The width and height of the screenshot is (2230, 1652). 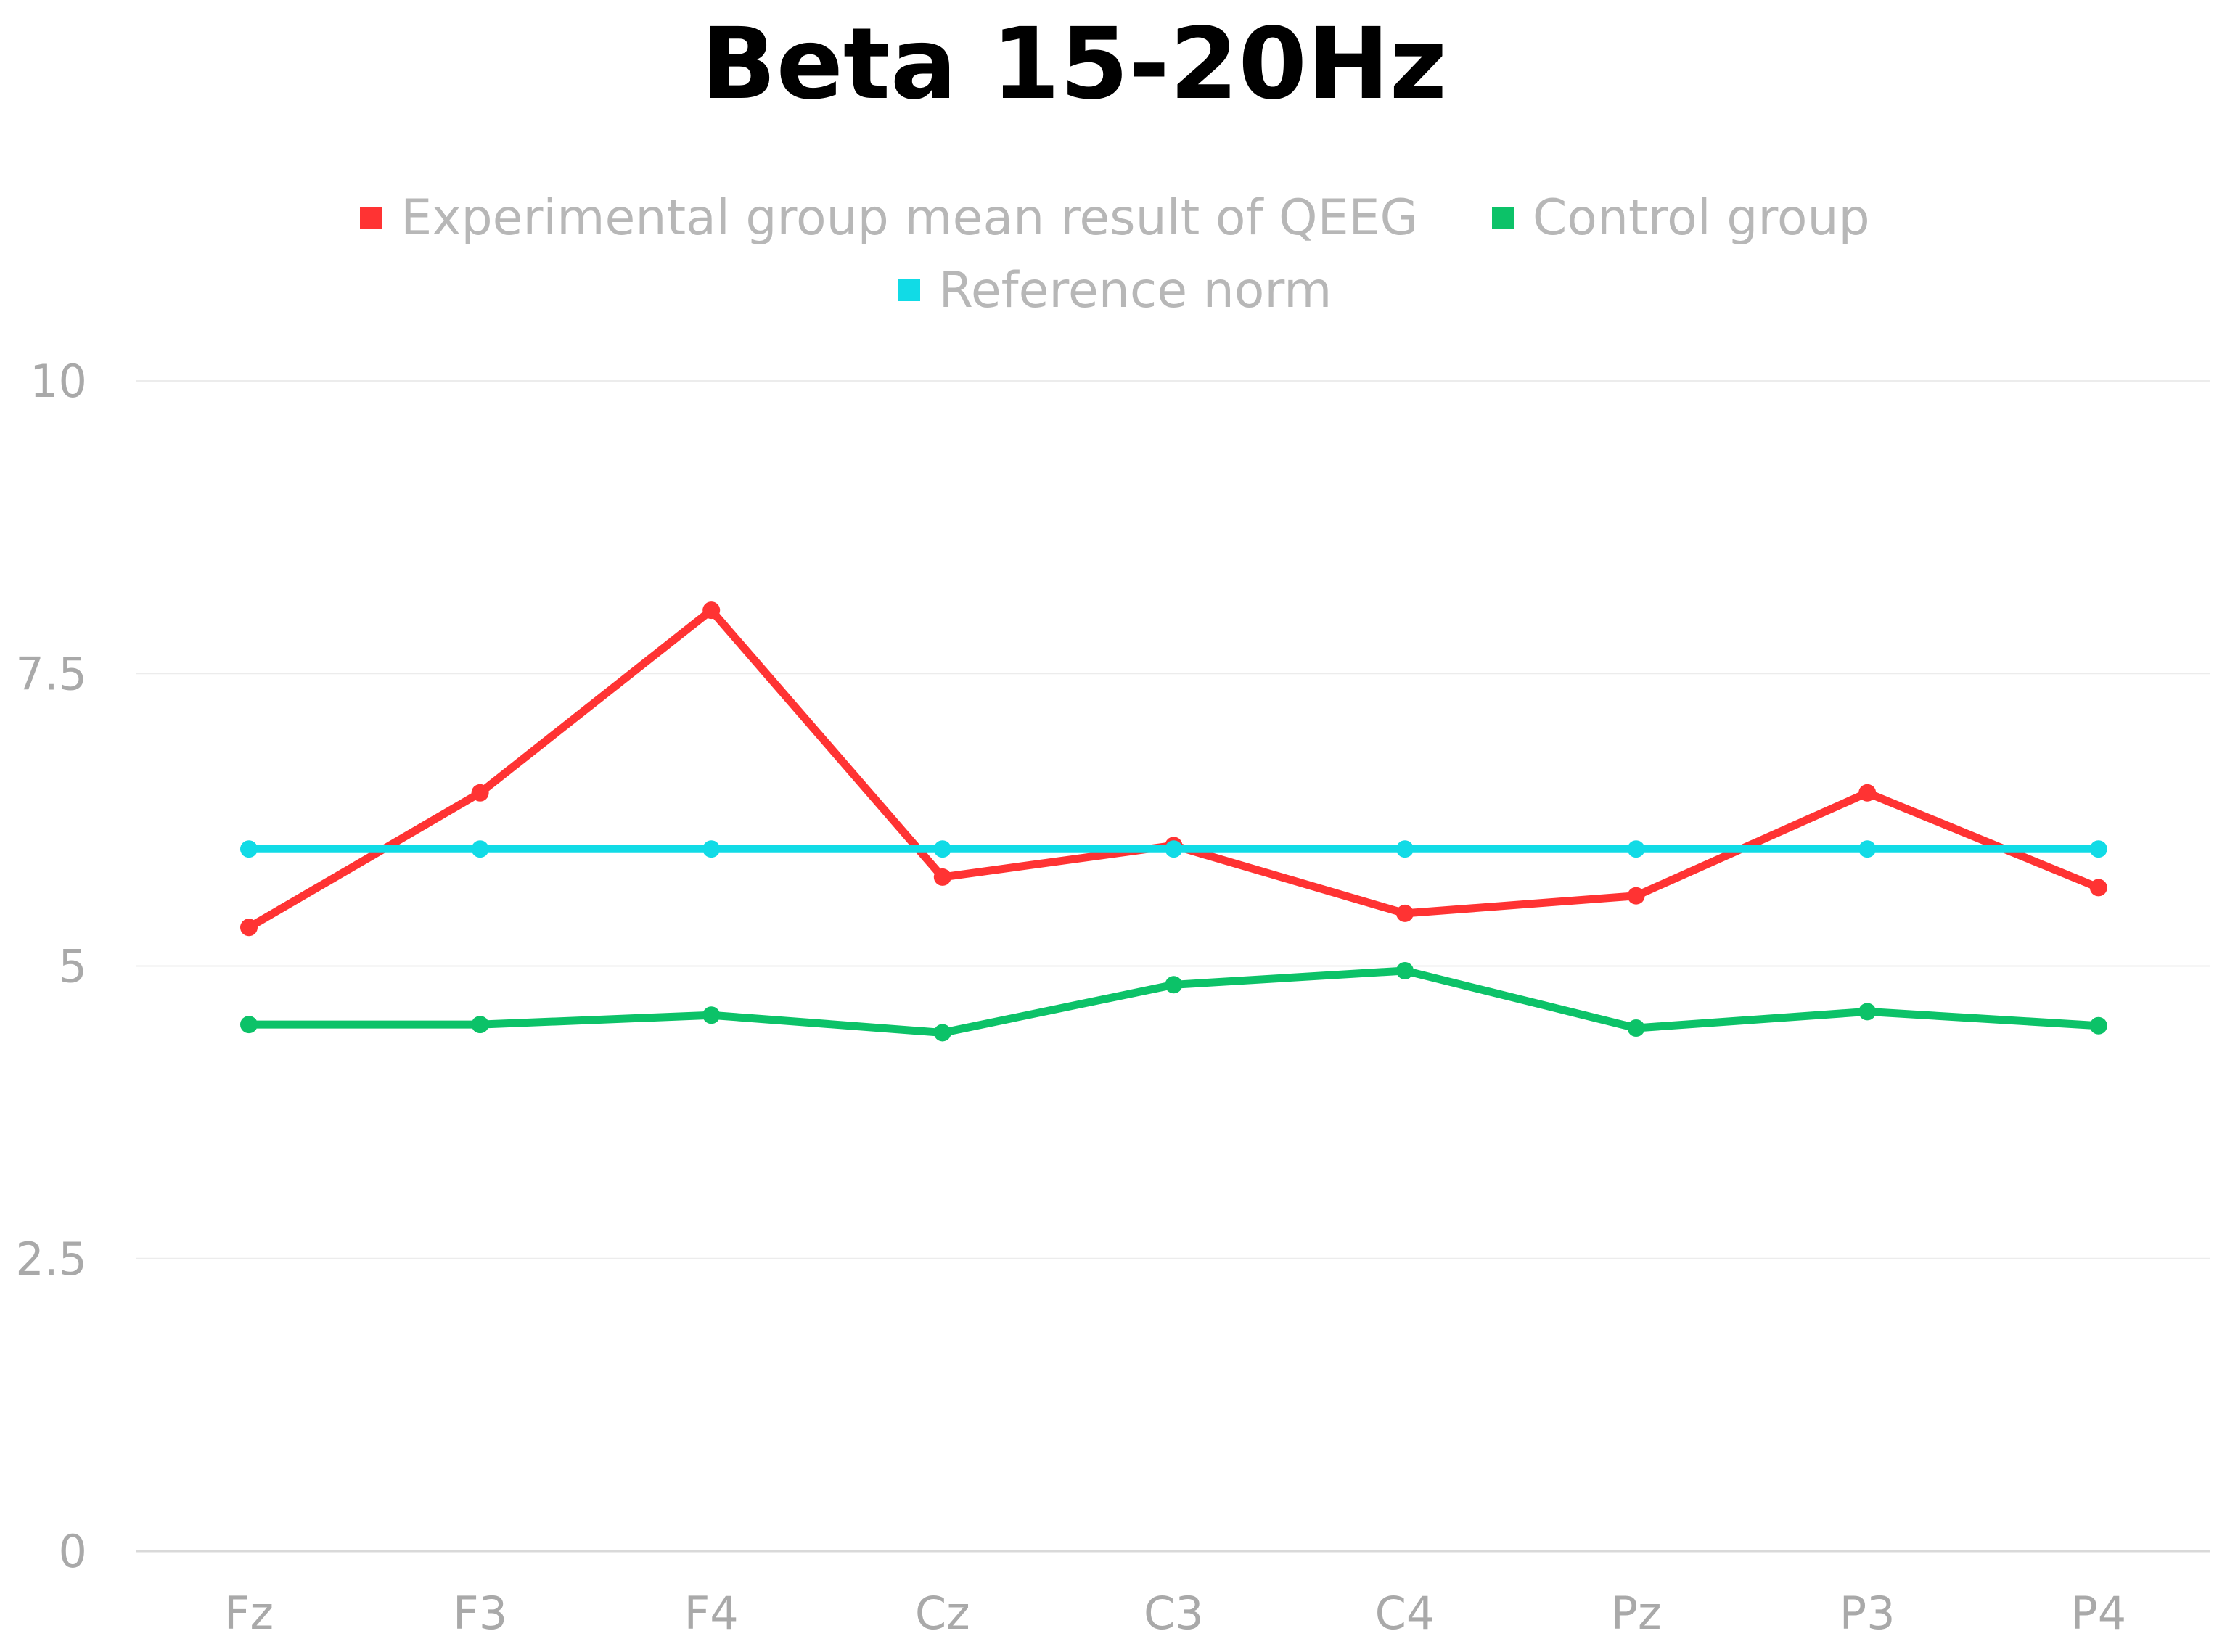 What do you see at coordinates (1701, 218) in the screenshot?
I see `legend-label-control: Control group` at bounding box center [1701, 218].